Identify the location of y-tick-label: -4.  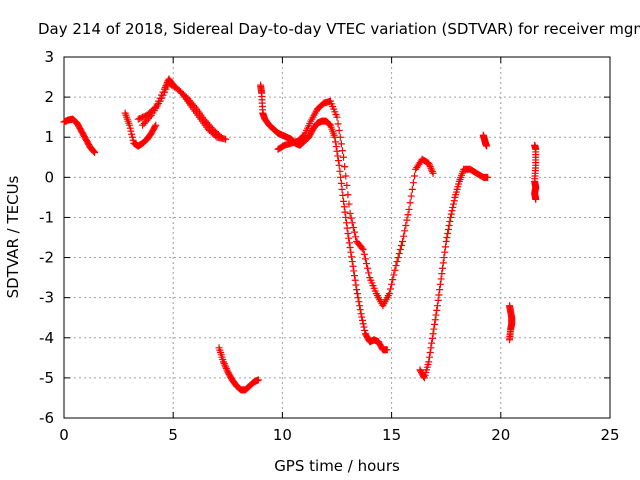
(46, 338).